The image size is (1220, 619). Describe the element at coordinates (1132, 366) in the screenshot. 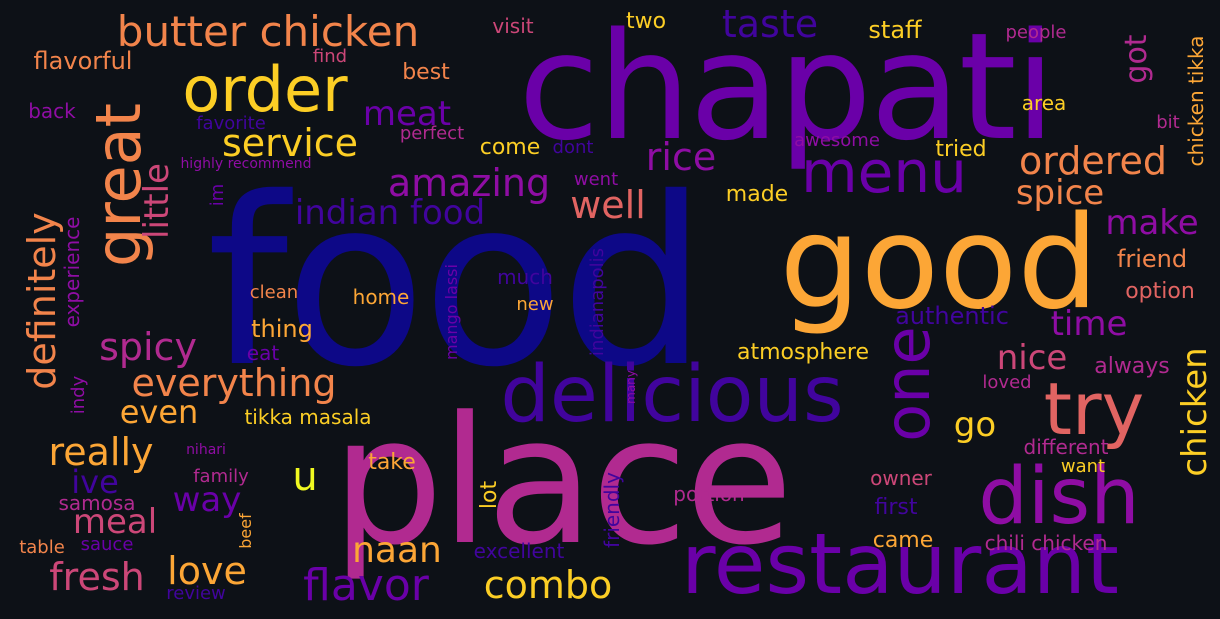

I see `word-always: always` at that location.